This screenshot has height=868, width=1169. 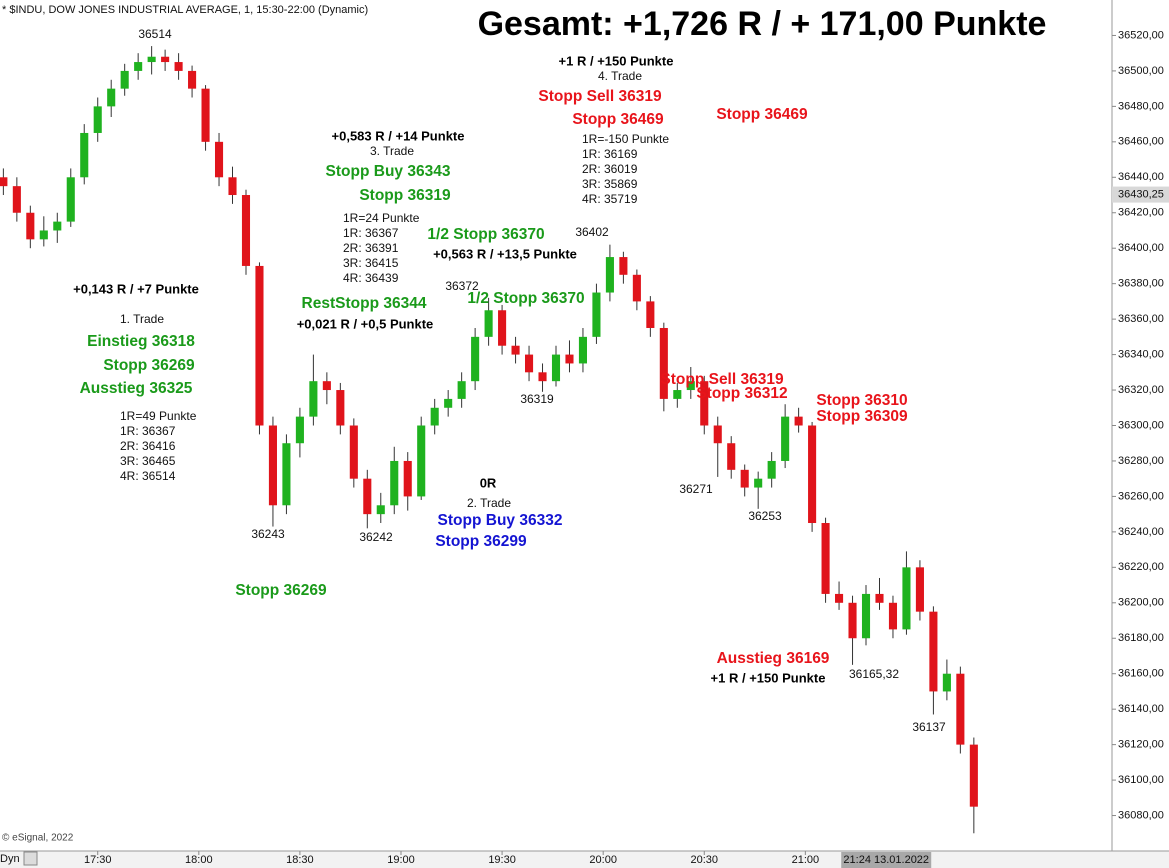 What do you see at coordinates (381, 218) in the screenshot?
I see `annotation: 1R=24 Punkte` at bounding box center [381, 218].